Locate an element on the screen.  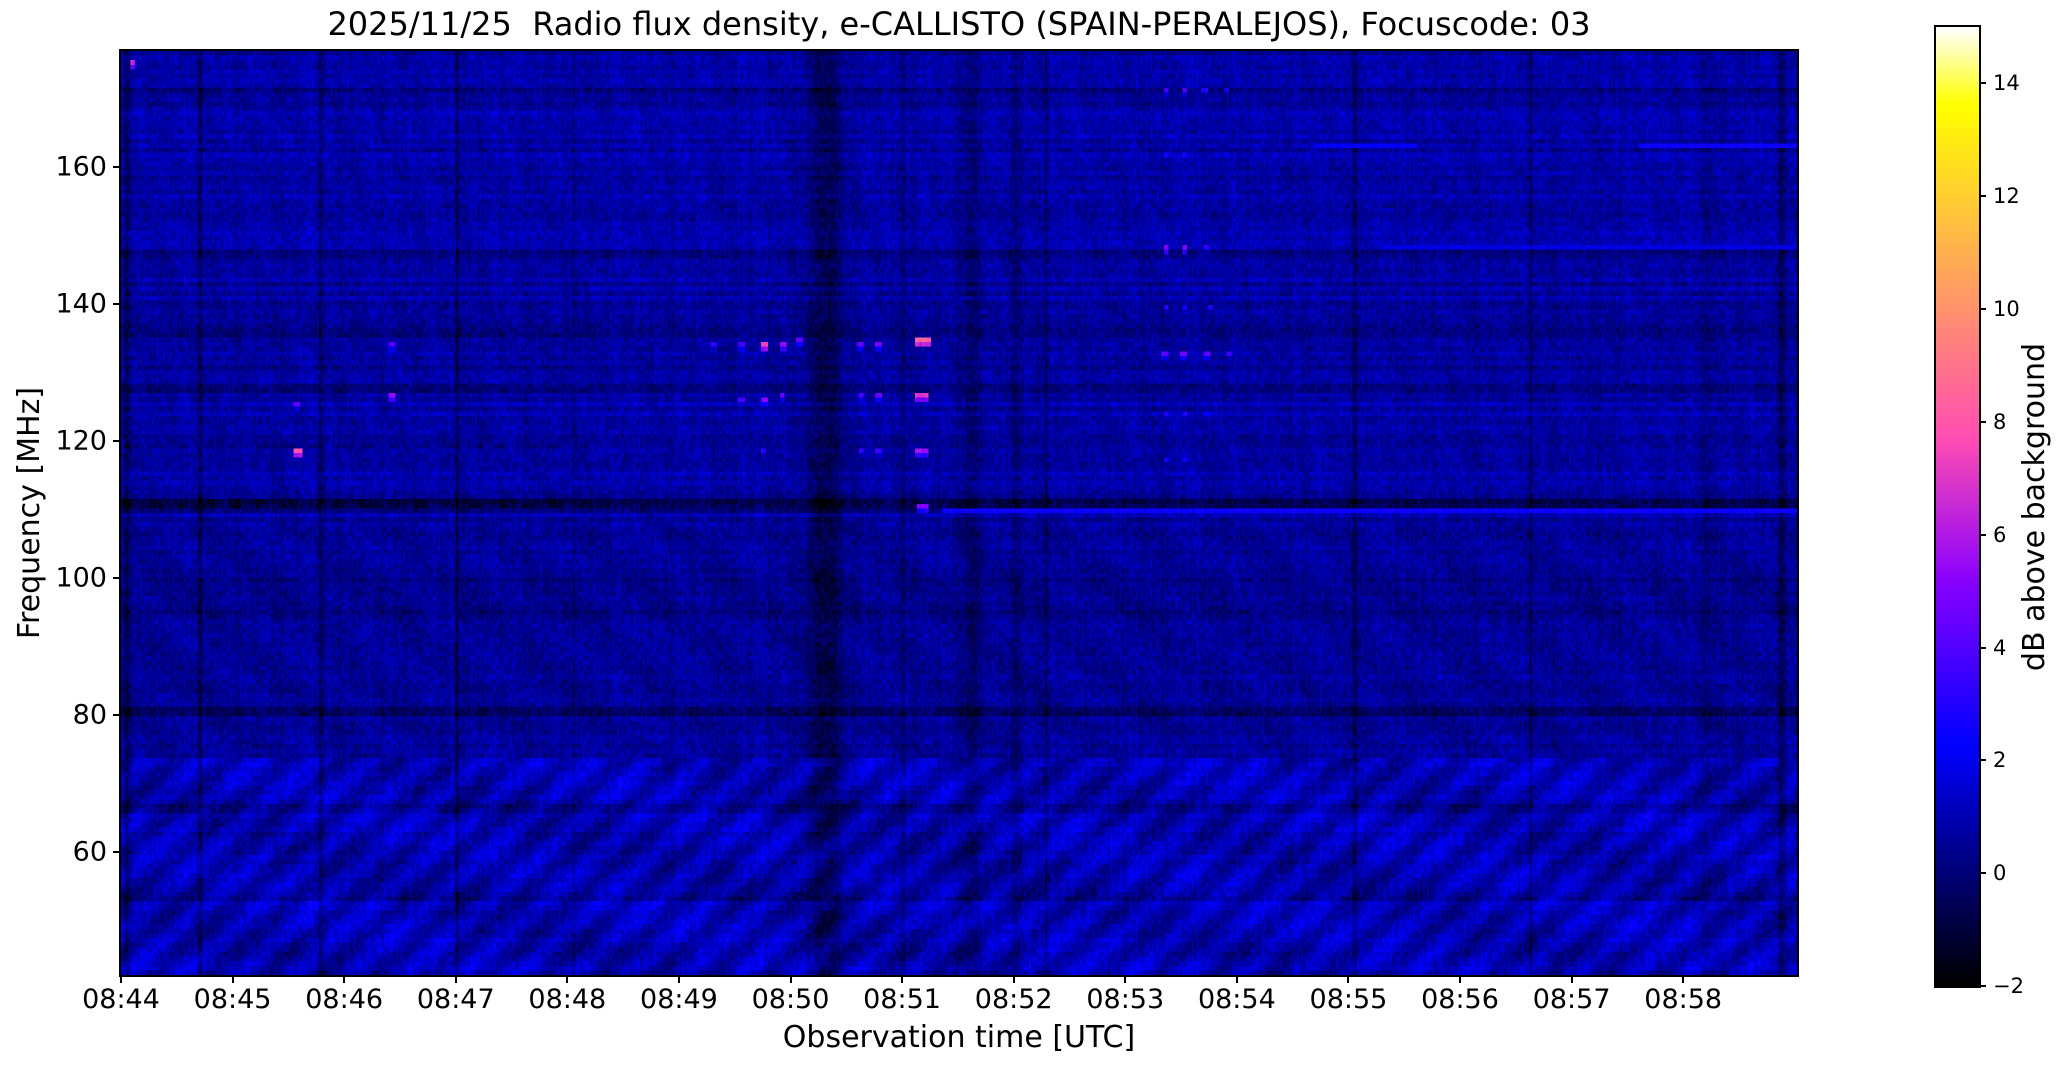
x-tick-label: 08:52 is located at coordinates (1013, 999).